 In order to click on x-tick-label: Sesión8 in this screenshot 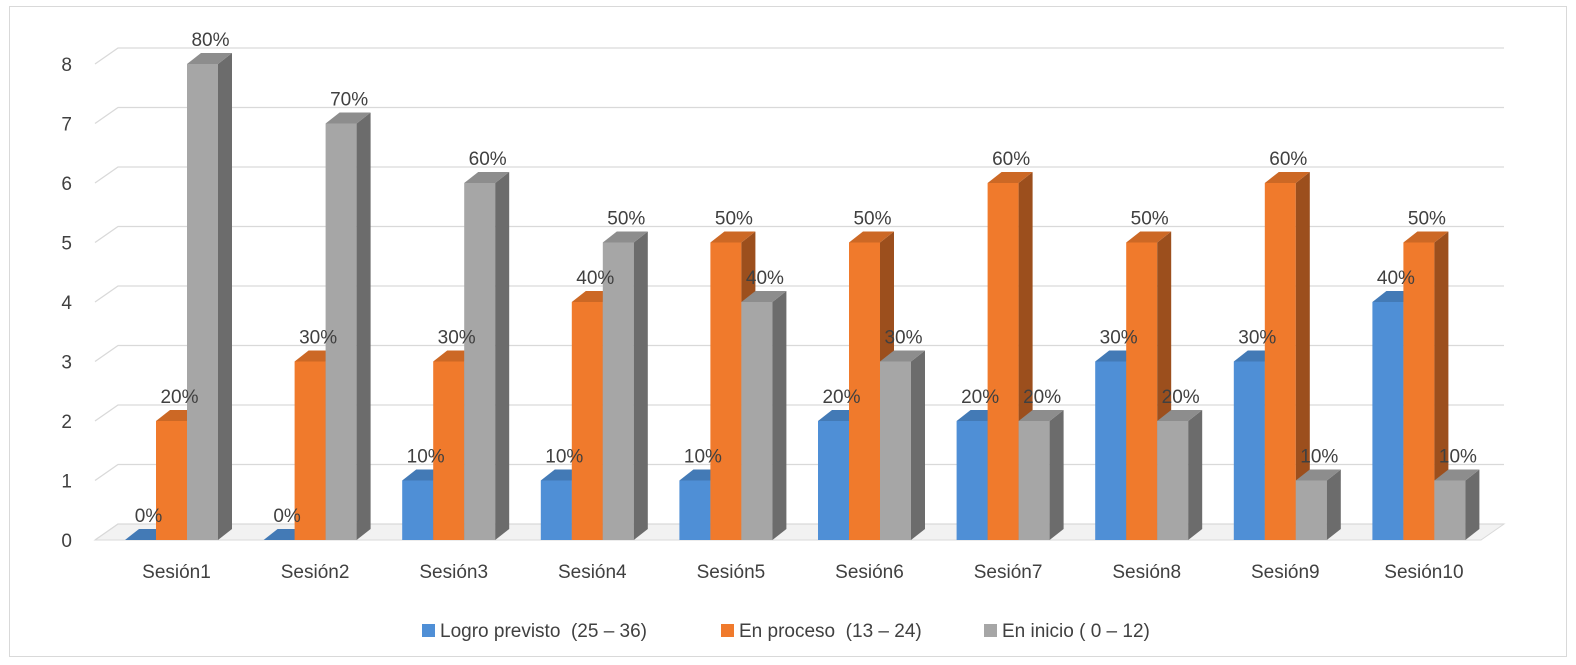, I will do `click(1146, 572)`.